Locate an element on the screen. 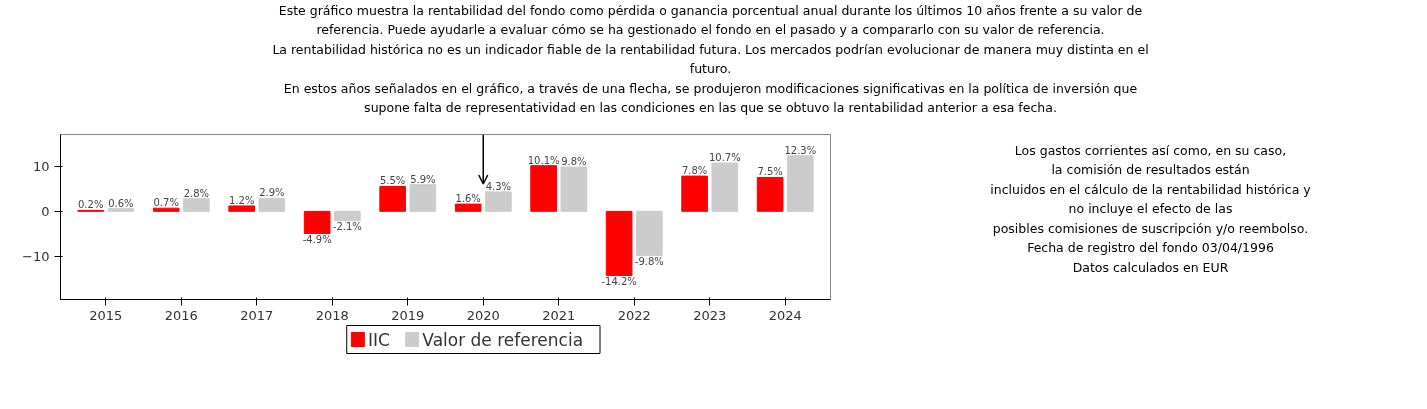 The width and height of the screenshot is (1427, 409). x-tick-label: 2015 is located at coordinates (106, 315).